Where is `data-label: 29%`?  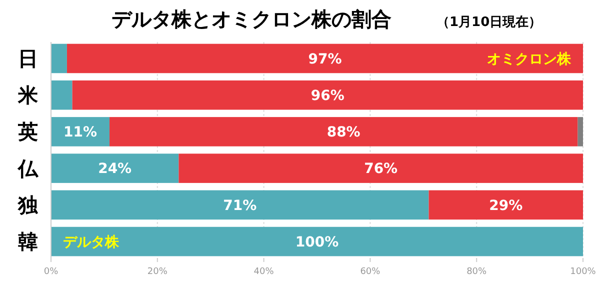
data-label: 29% is located at coordinates (506, 206).